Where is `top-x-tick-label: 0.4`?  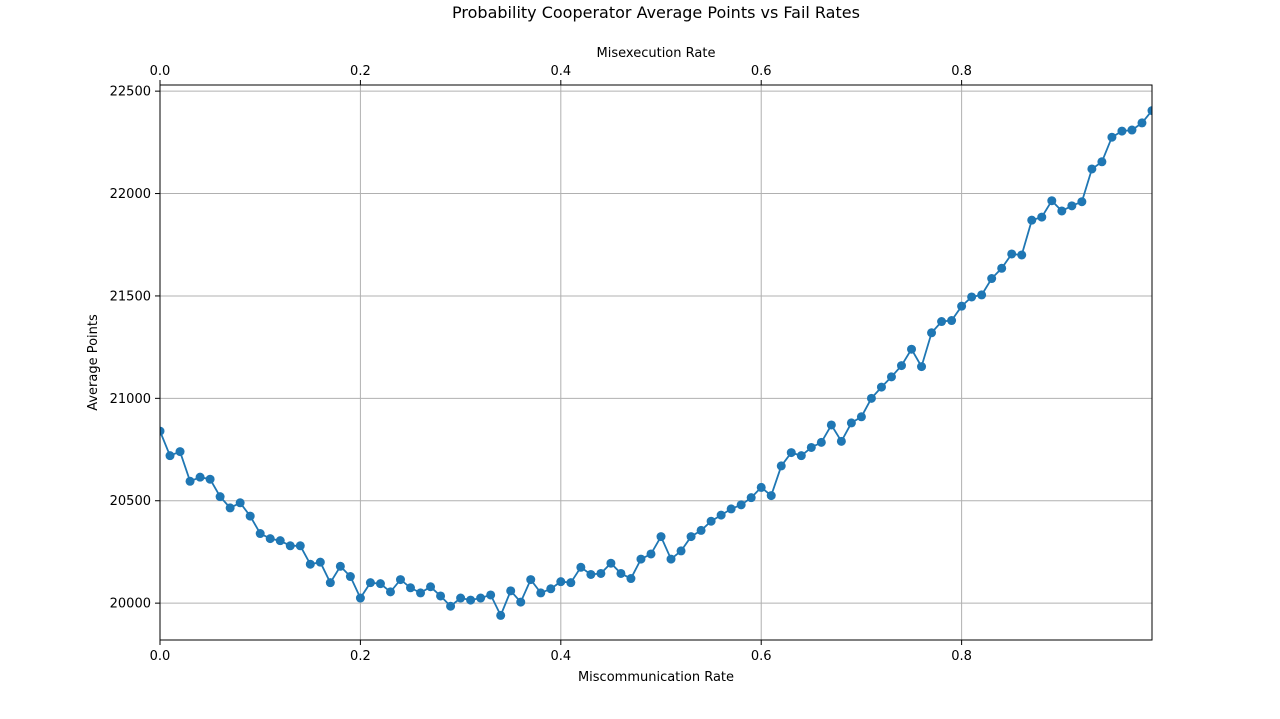 top-x-tick-label: 0.4 is located at coordinates (560, 71).